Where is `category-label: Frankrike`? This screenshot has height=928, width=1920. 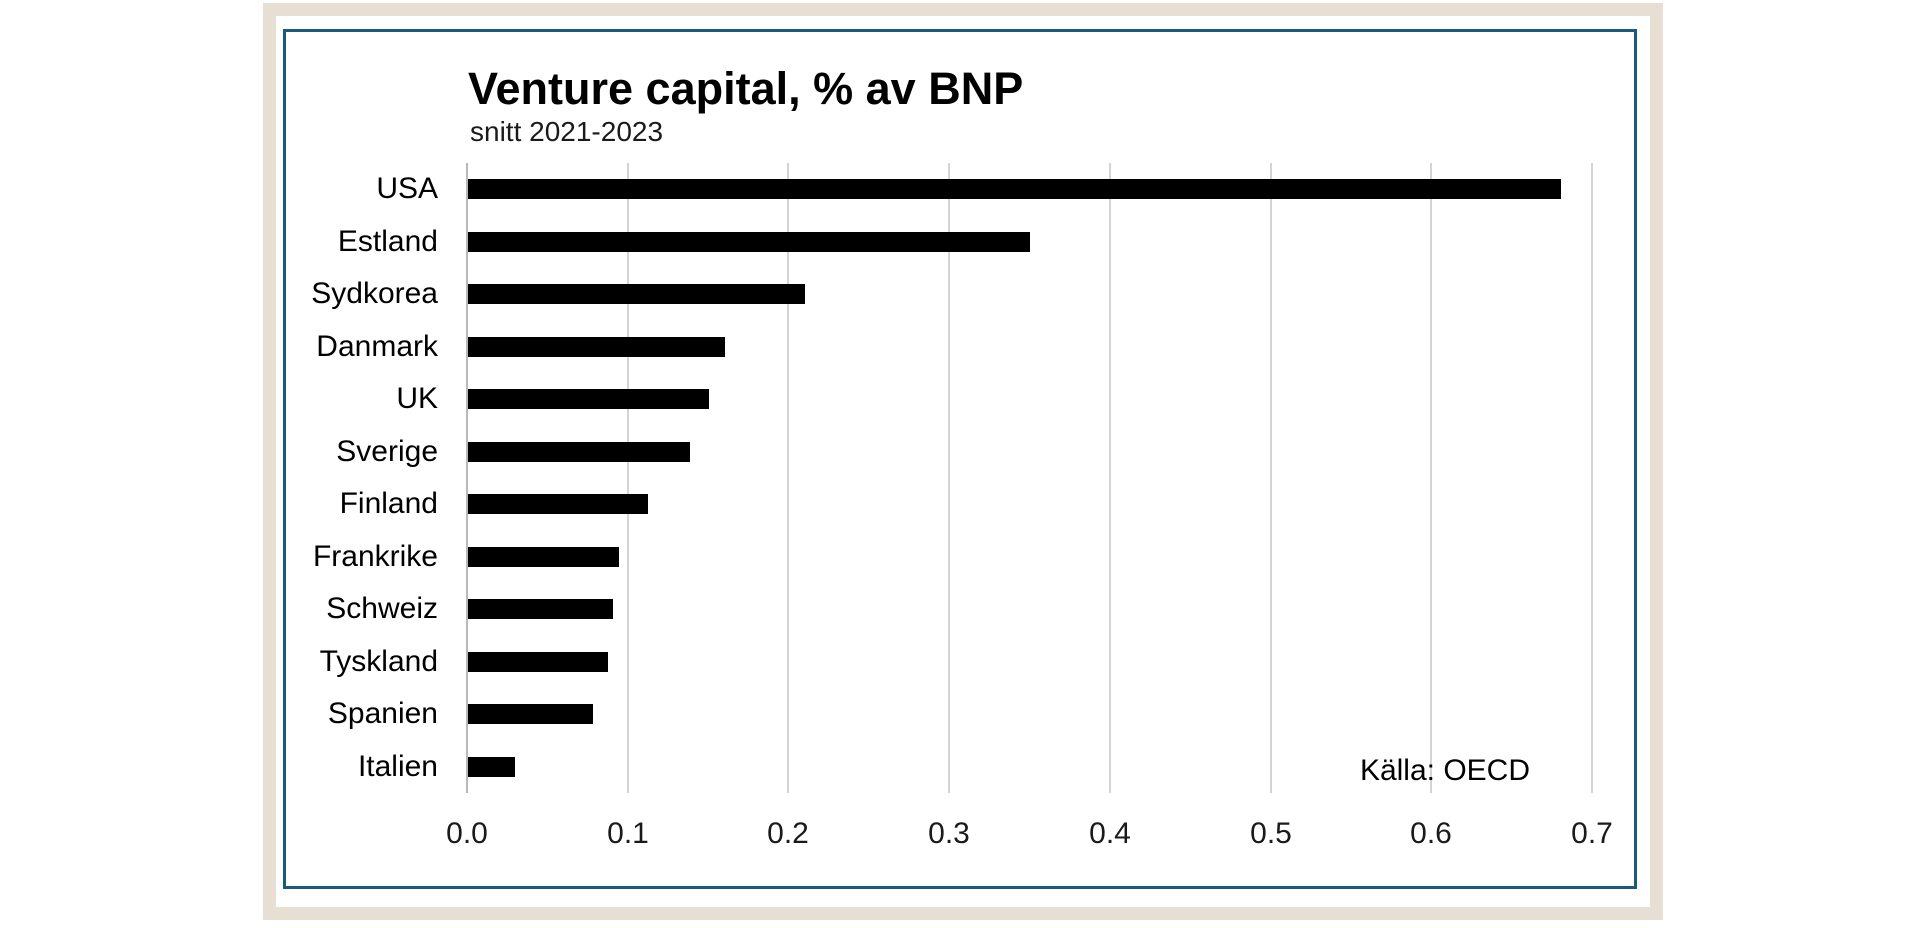
category-label: Frankrike is located at coordinates (375, 556).